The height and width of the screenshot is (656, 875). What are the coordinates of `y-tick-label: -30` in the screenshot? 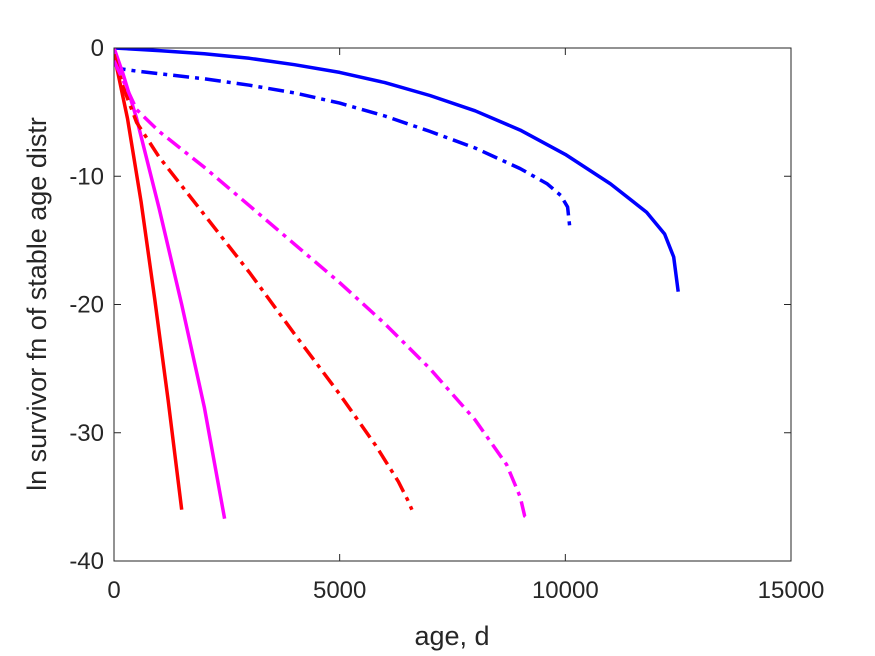 It's located at (86, 433).